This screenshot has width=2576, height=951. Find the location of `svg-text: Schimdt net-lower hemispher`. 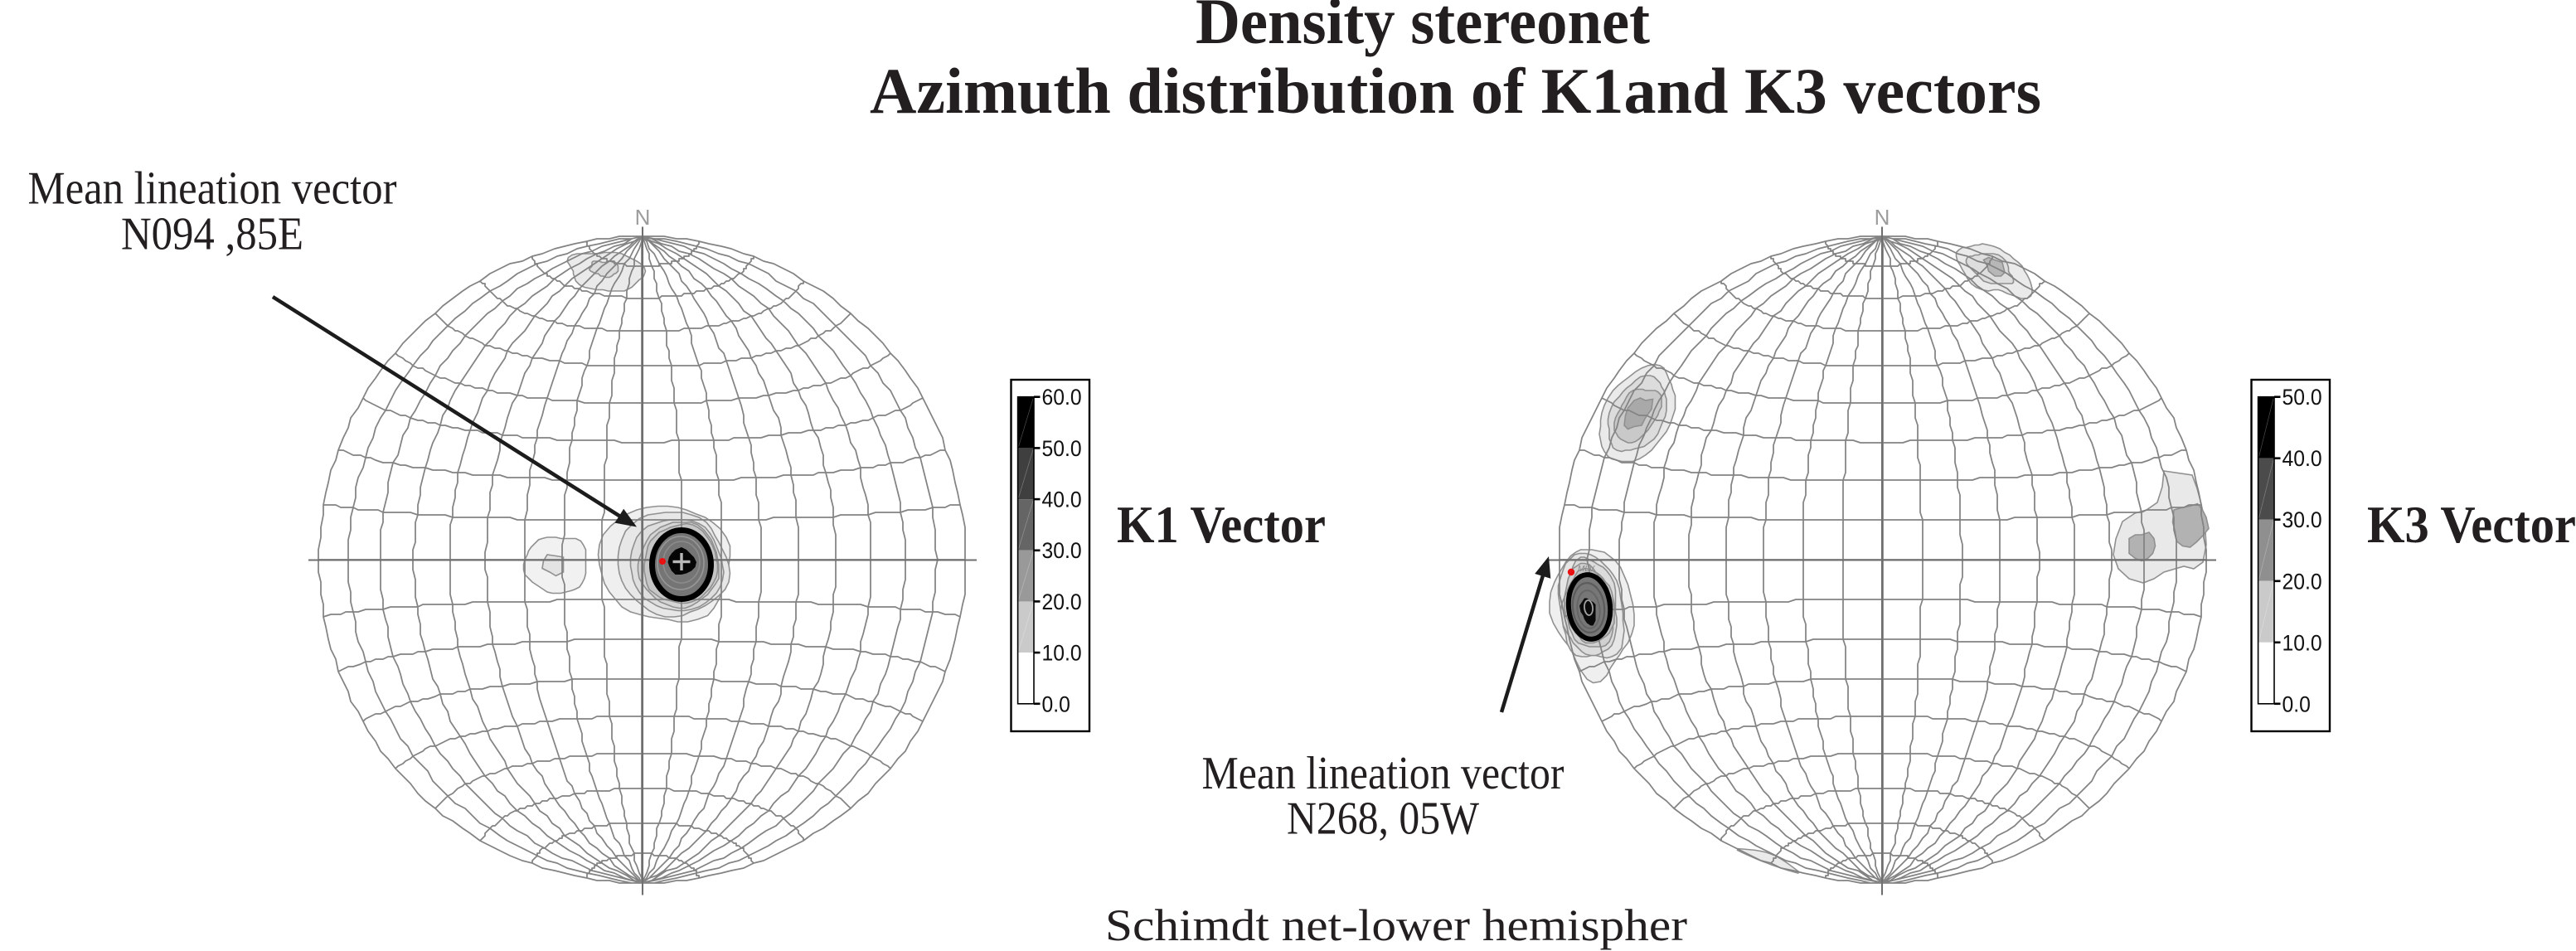

svg-text: Schimdt net-lower hemispher is located at coordinates (1396, 925).